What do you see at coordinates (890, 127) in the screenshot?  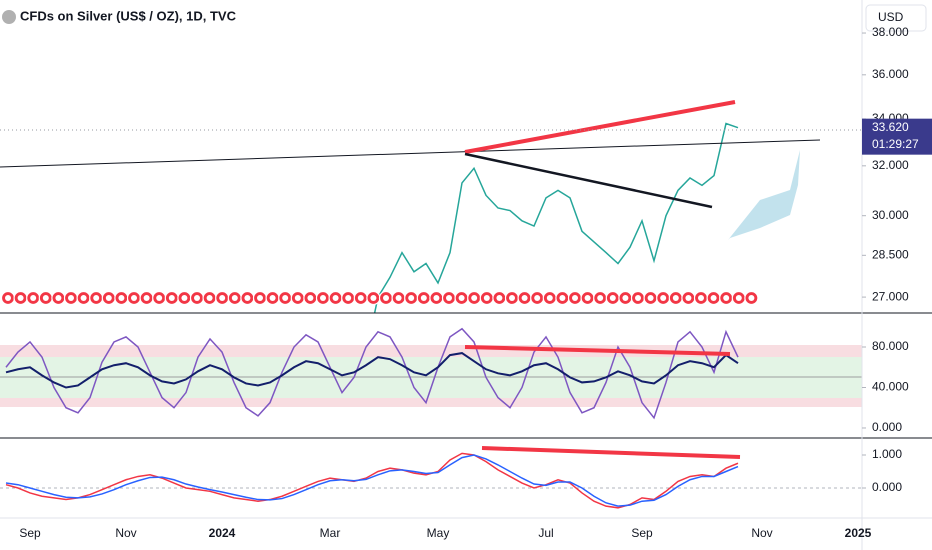 I see `last-price: 33.620` at bounding box center [890, 127].